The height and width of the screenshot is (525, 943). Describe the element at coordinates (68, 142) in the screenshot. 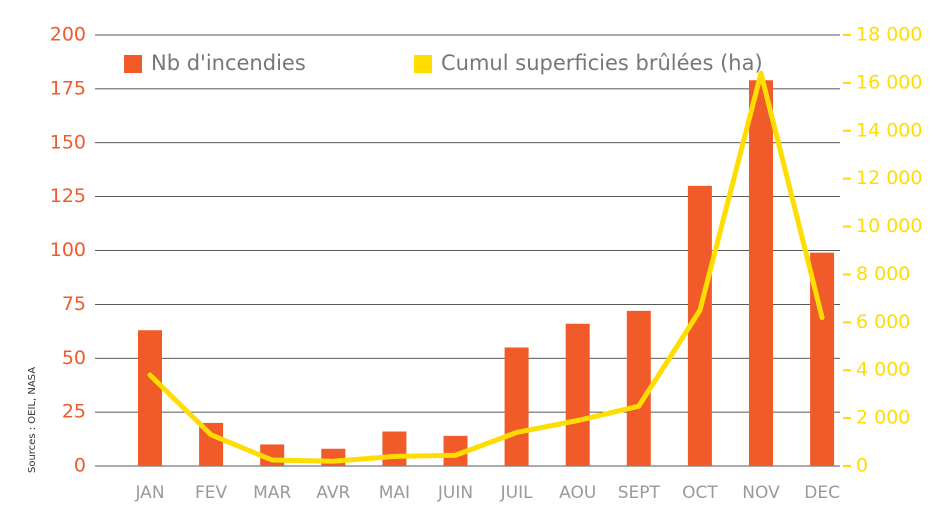

I see `y-tick-label: 150` at that location.